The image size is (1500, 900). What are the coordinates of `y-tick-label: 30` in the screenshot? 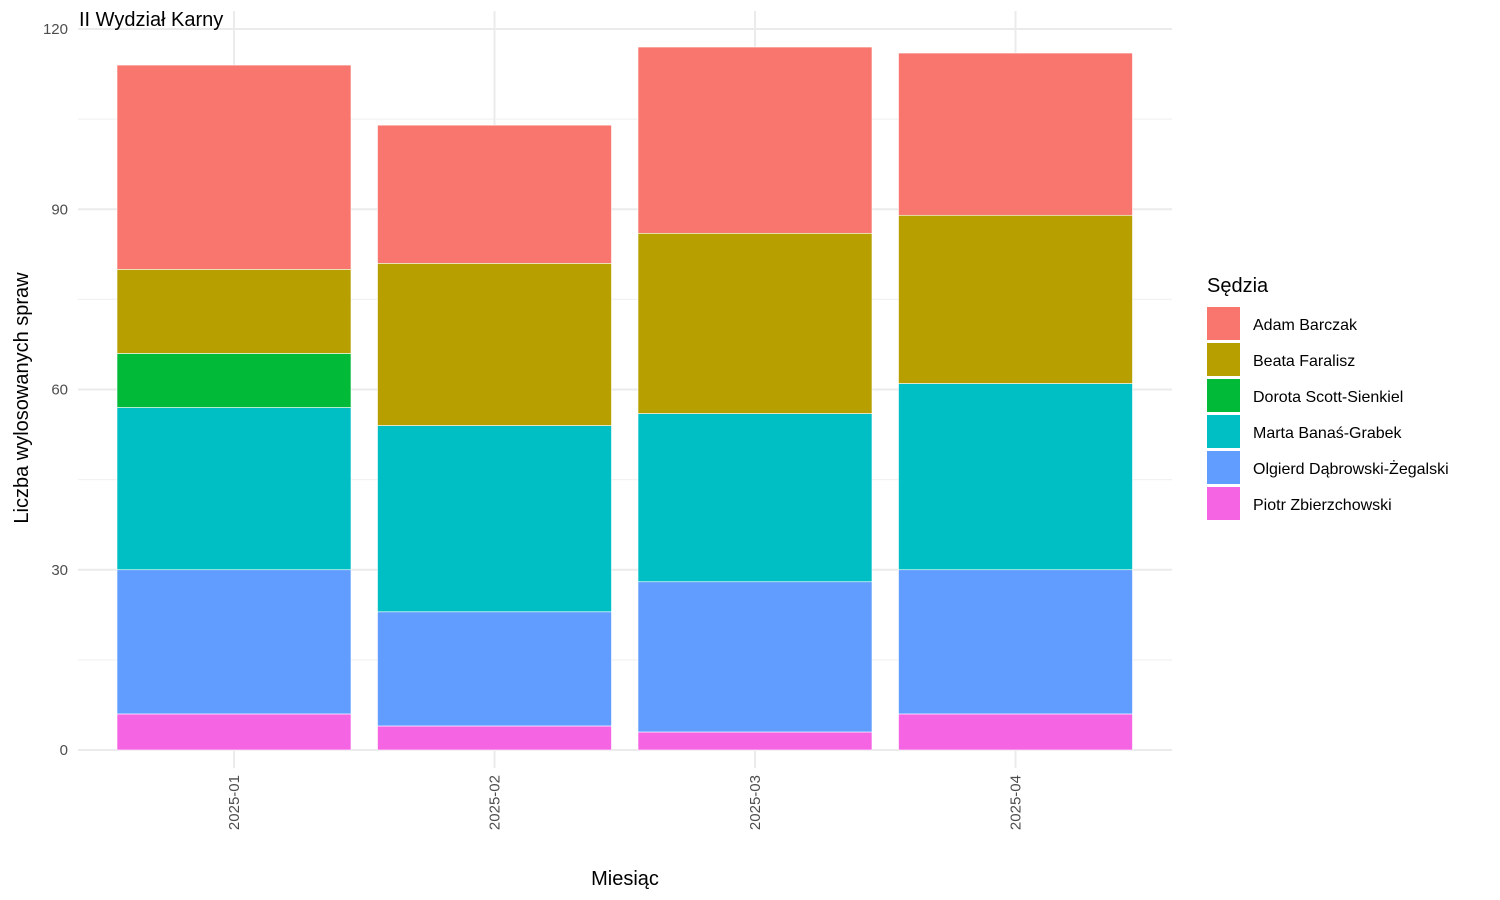 It's located at (59, 570).